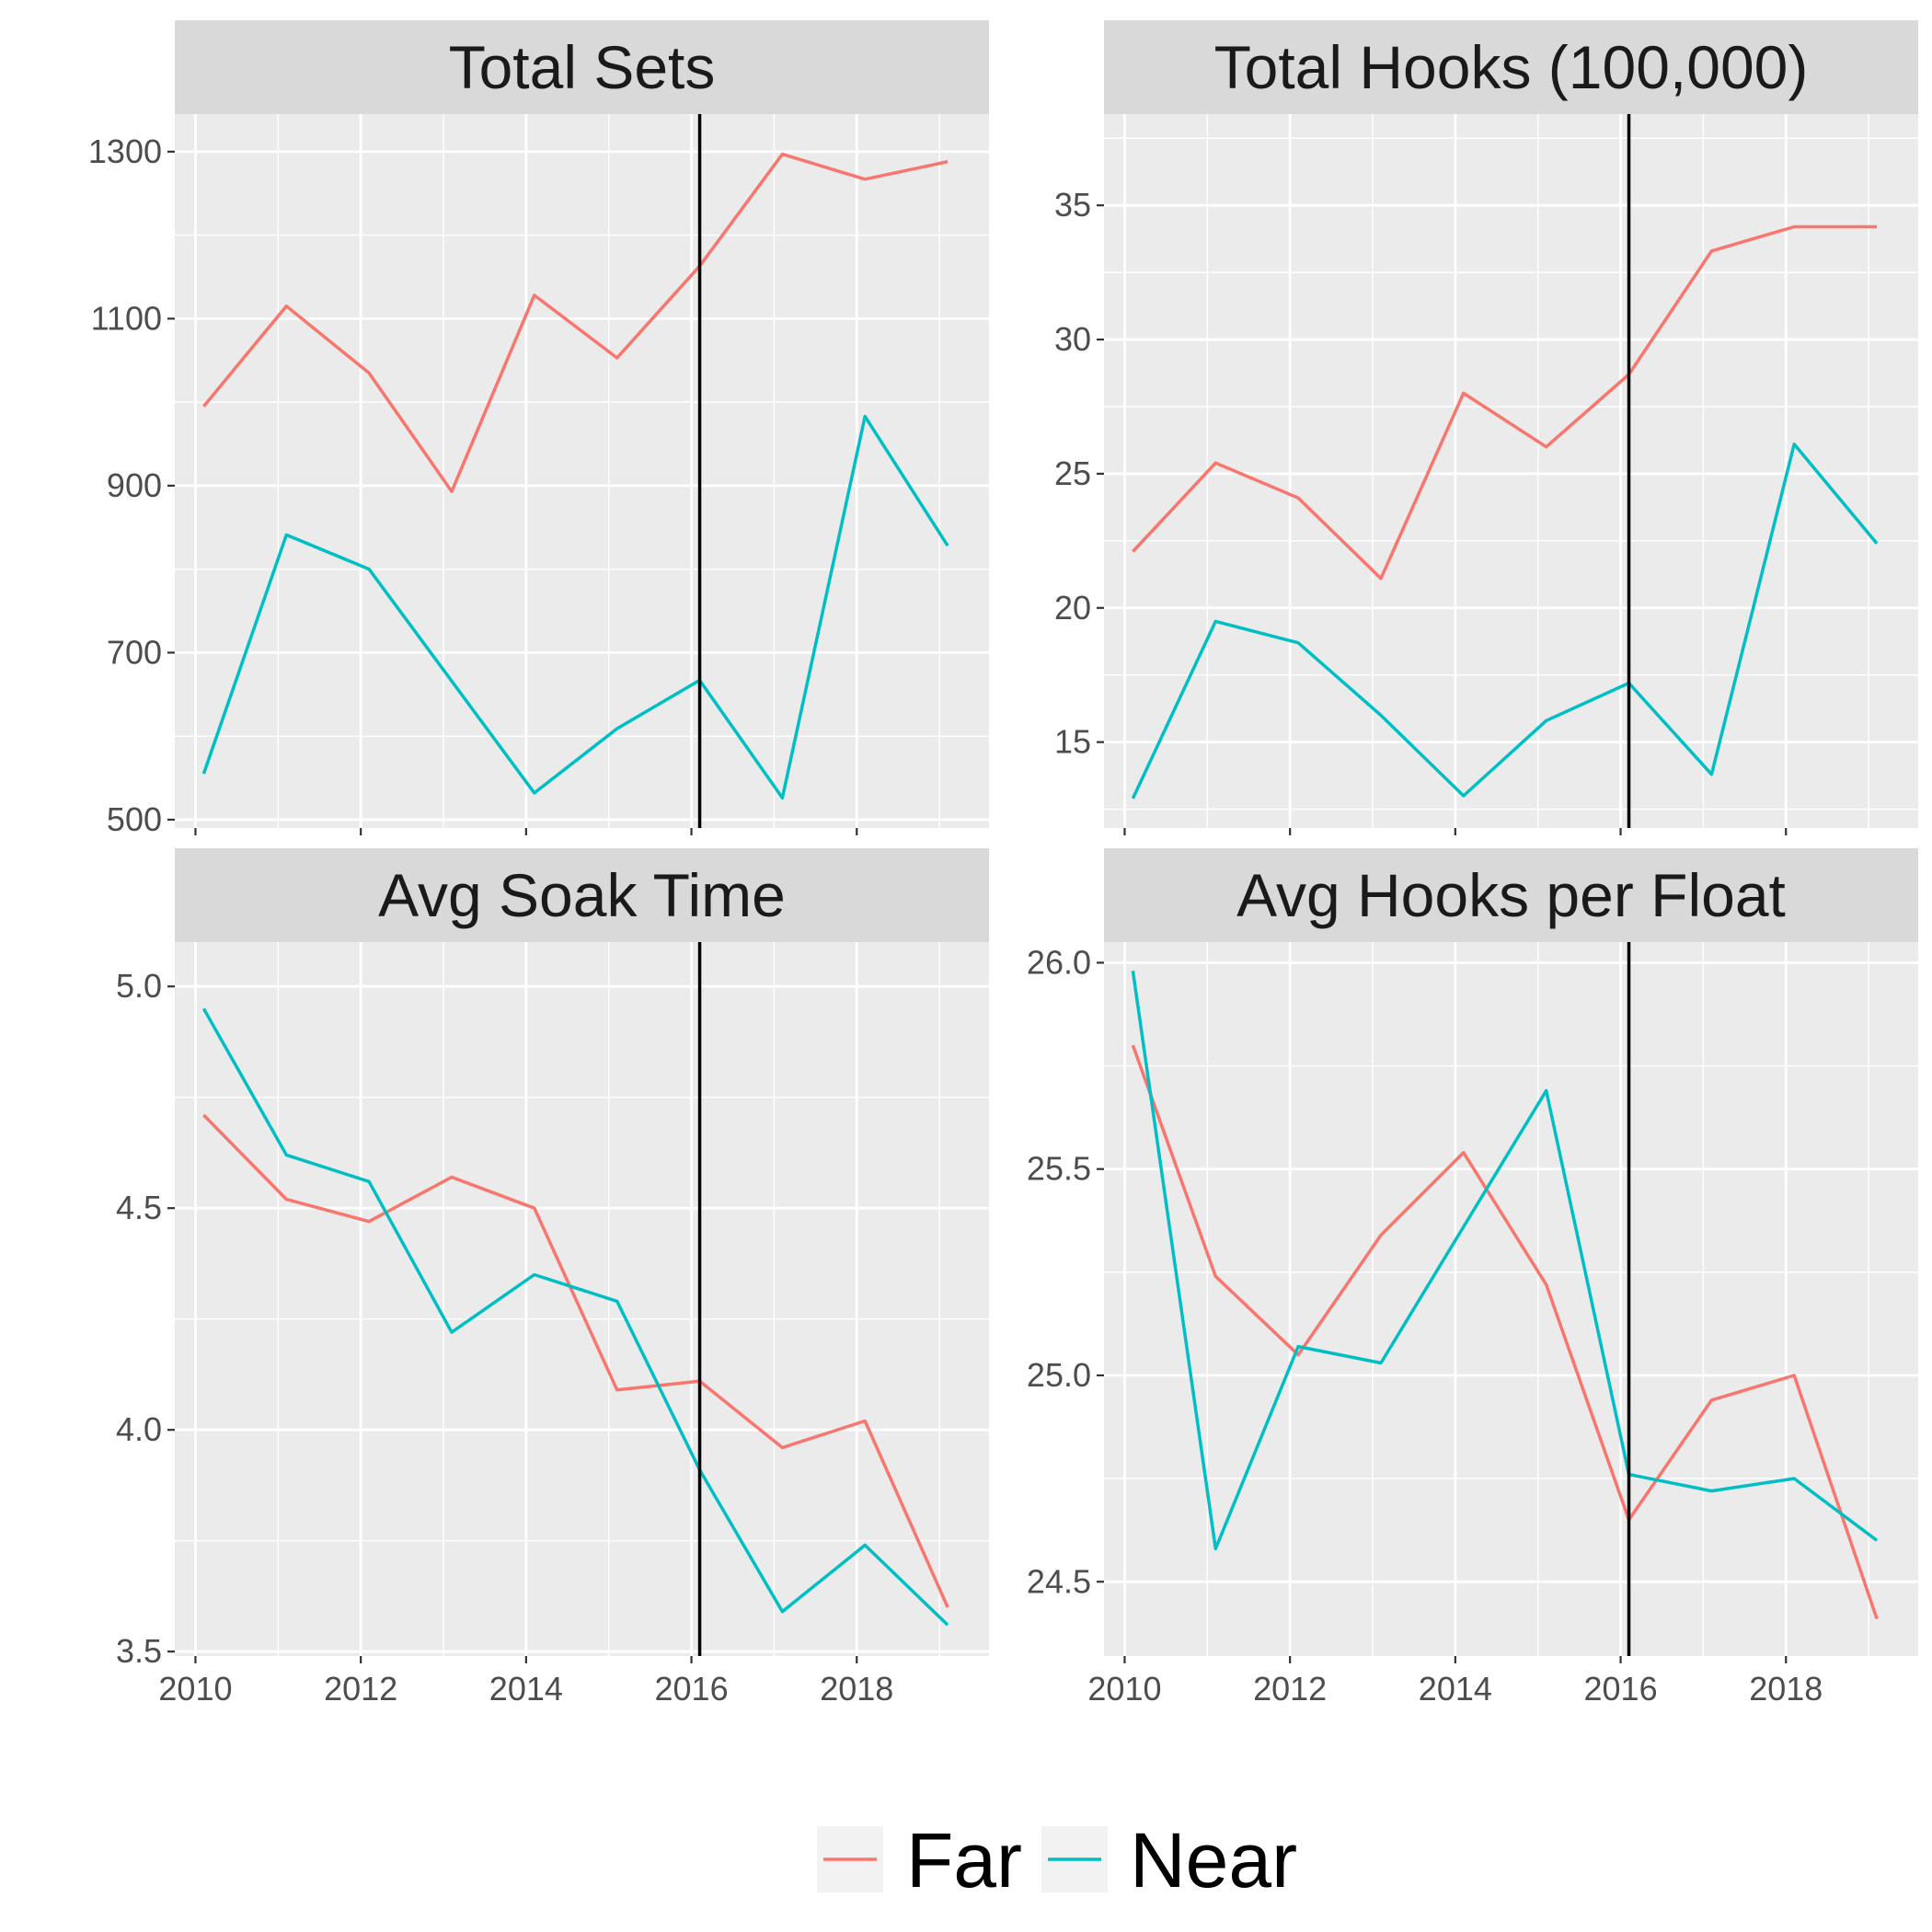 Image resolution: width=1932 pixels, height=1932 pixels. I want to click on y-tick-label: 25.5, so click(1059, 1169).